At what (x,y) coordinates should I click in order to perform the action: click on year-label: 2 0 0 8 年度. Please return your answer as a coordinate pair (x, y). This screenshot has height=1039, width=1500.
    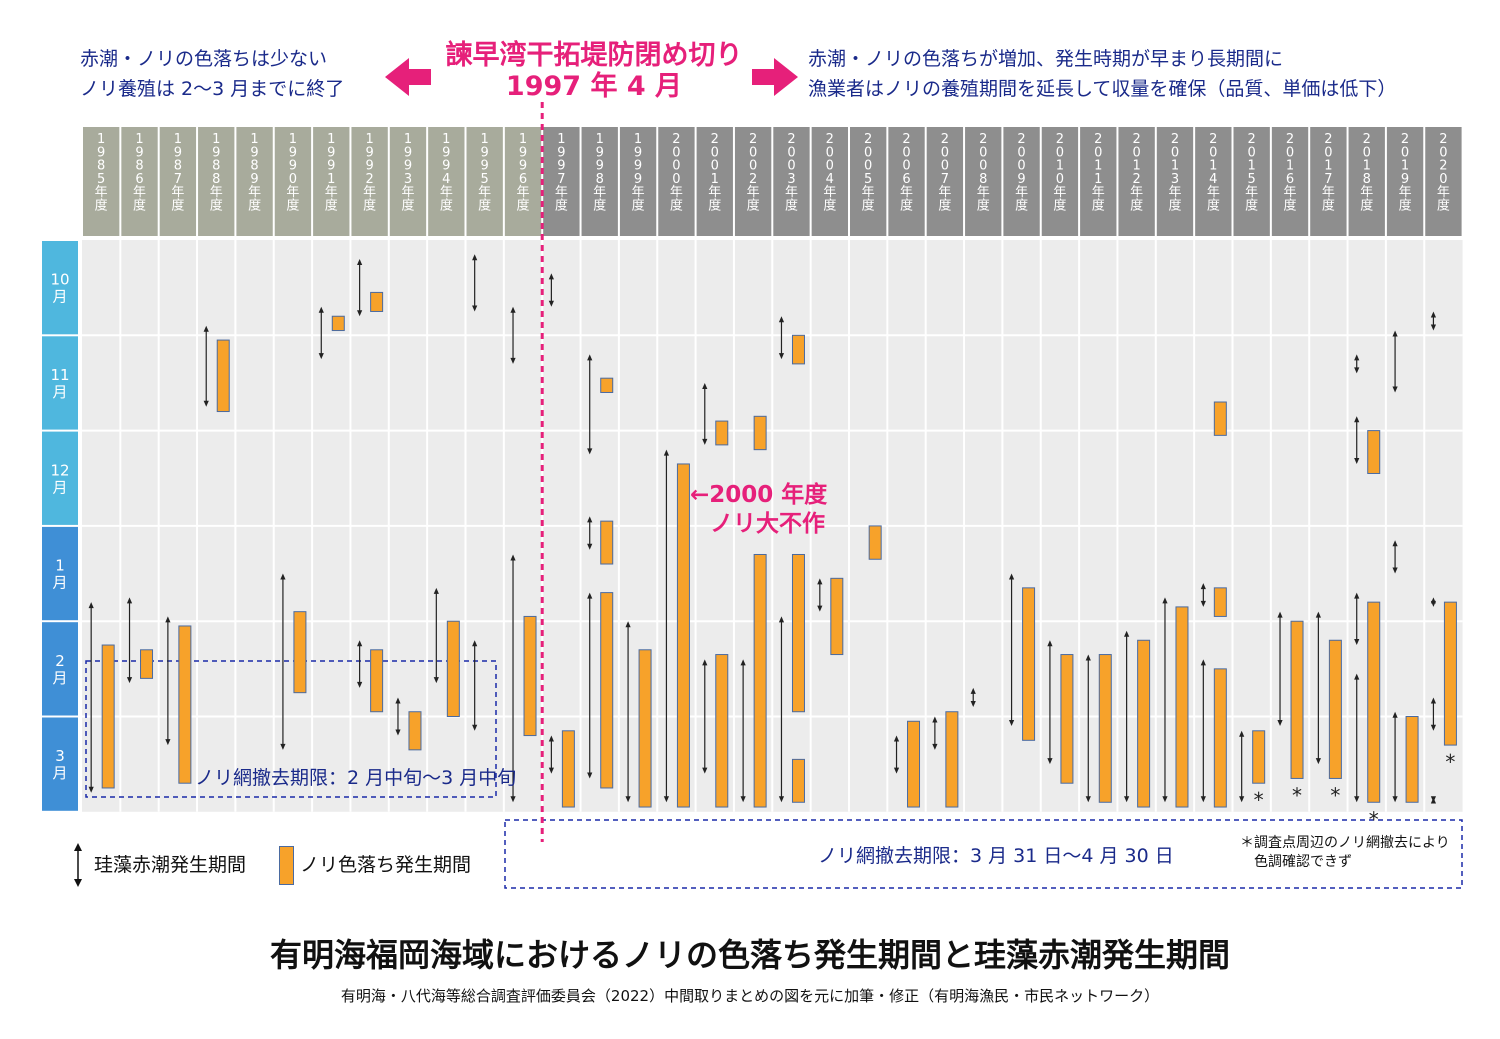
    Looking at the image, I should click on (983, 173).